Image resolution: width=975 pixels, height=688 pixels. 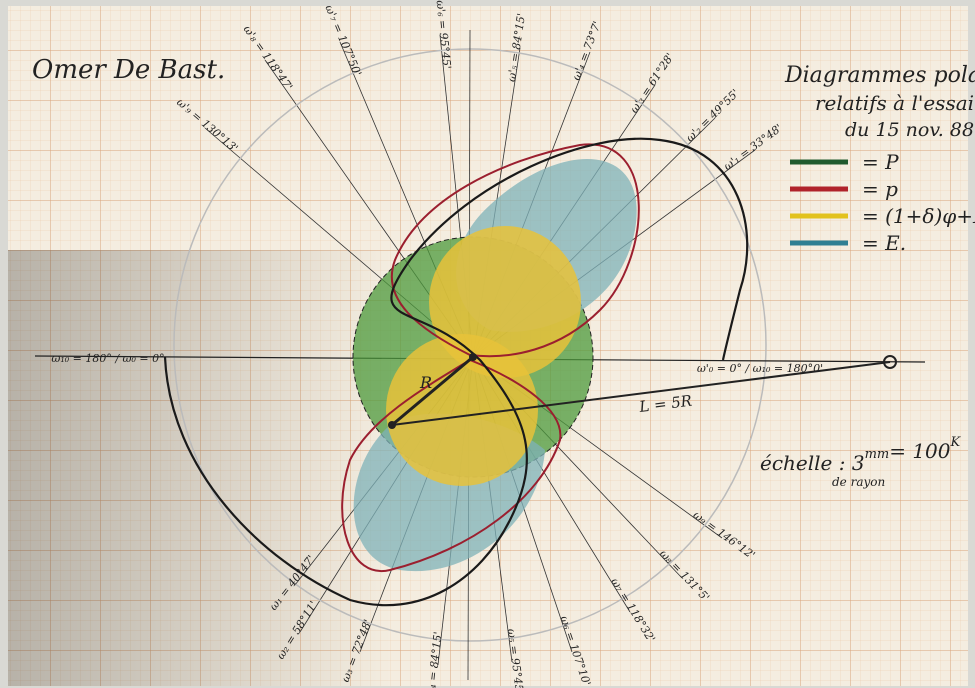 What do you see at coordinates (812, 463) in the screenshot?
I see `scale-prefix: échelle : 3` at bounding box center [812, 463].